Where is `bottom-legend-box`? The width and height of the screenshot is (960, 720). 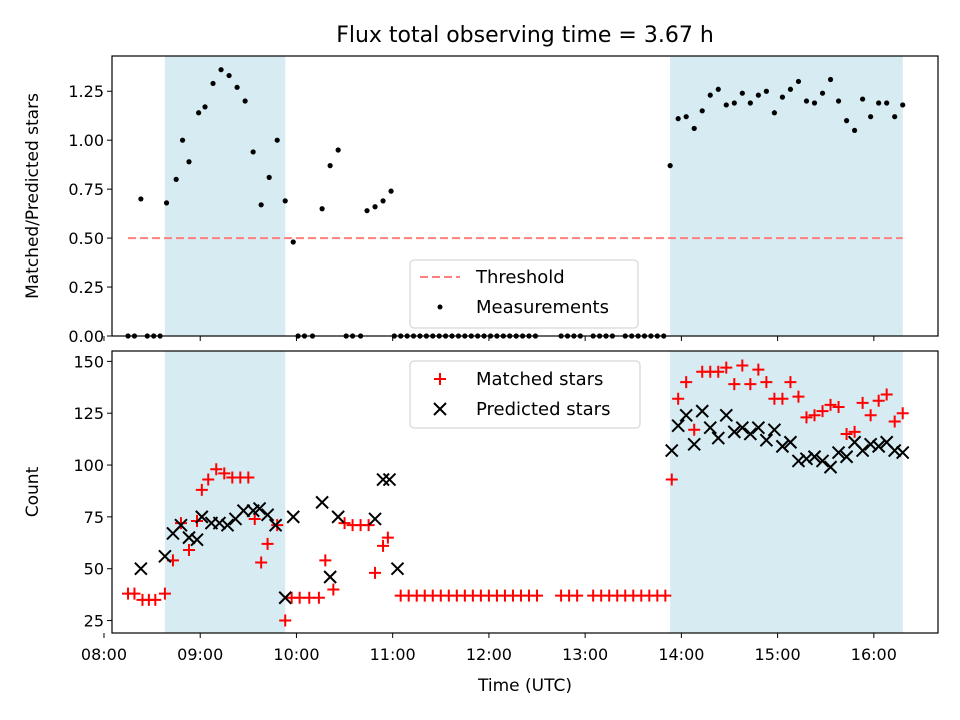
bottom-legend-box is located at coordinates (525, 394).